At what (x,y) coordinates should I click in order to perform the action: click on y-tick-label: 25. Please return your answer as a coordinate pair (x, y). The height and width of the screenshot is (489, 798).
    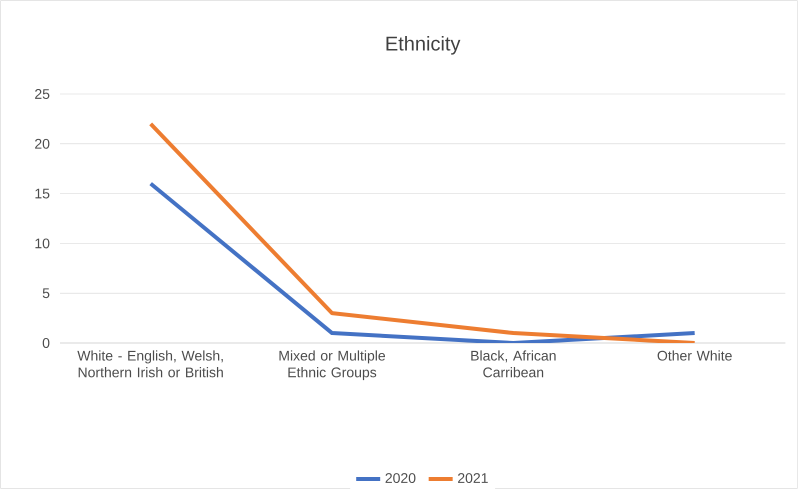
    Looking at the image, I should click on (42, 94).